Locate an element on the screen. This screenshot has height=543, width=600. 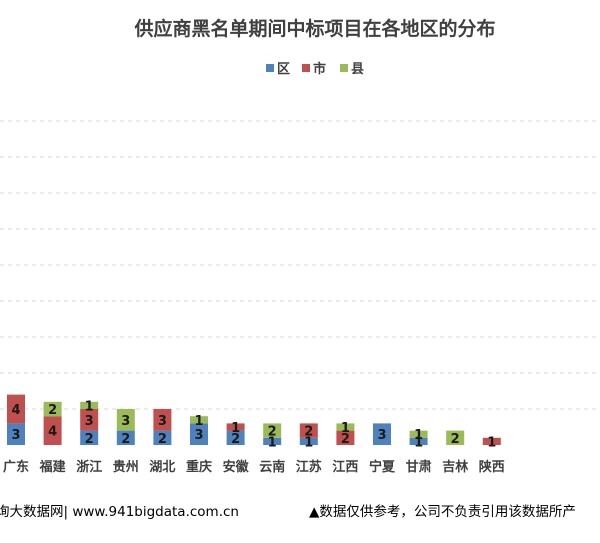
category-tick-label: 江苏 is located at coordinates (309, 467).